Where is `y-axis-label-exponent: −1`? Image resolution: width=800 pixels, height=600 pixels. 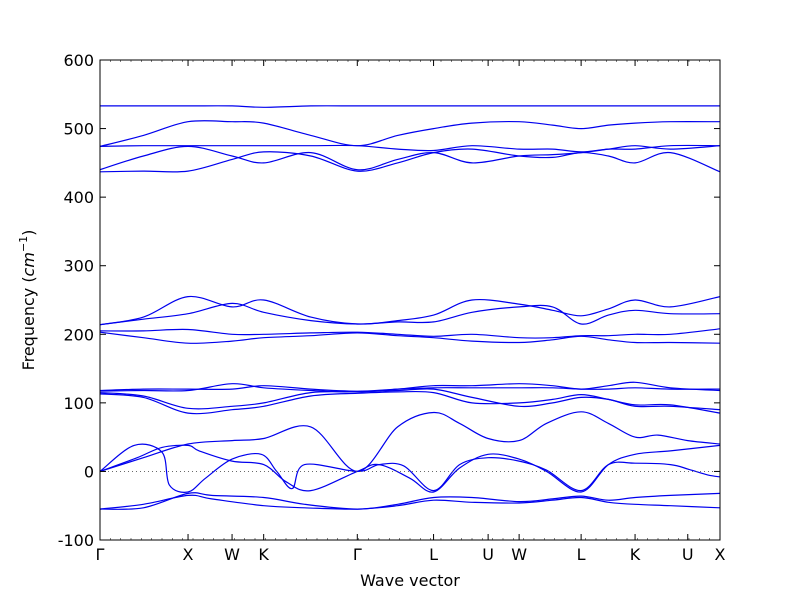
y-axis-label-exponent: −1 is located at coordinates (23, 244).